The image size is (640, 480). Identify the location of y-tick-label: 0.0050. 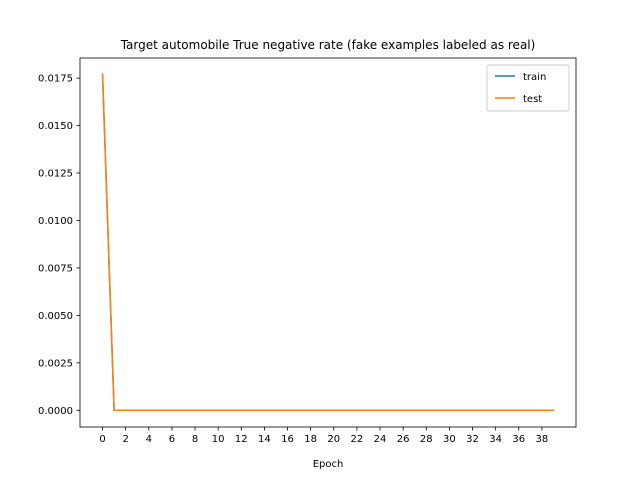
(55, 316).